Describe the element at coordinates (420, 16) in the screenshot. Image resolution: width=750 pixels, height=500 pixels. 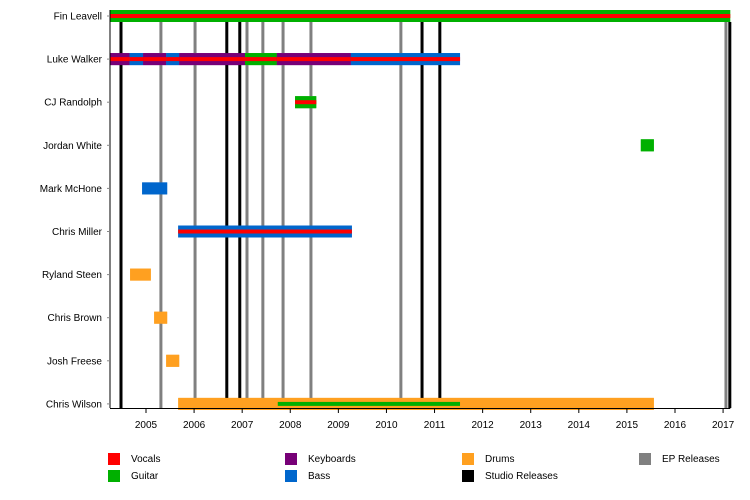
I see `role-stripe-vocals` at that location.